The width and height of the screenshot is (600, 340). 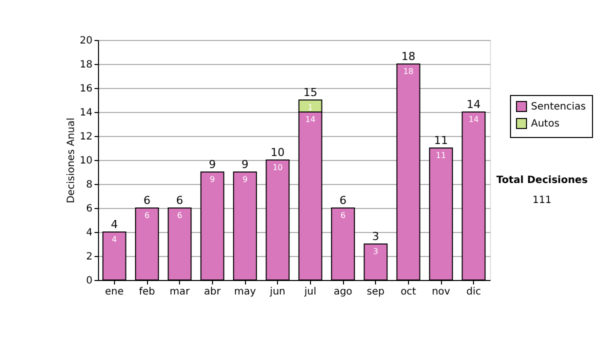 I want to click on x-tick-label: feb, so click(x=147, y=292).